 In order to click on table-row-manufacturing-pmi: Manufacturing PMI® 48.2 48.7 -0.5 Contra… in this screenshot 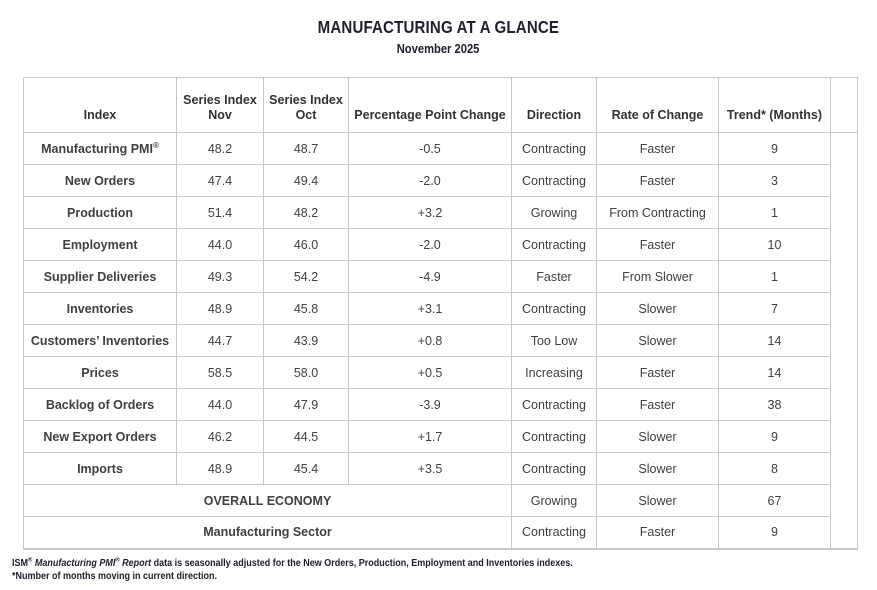, I will do `click(440, 148)`.